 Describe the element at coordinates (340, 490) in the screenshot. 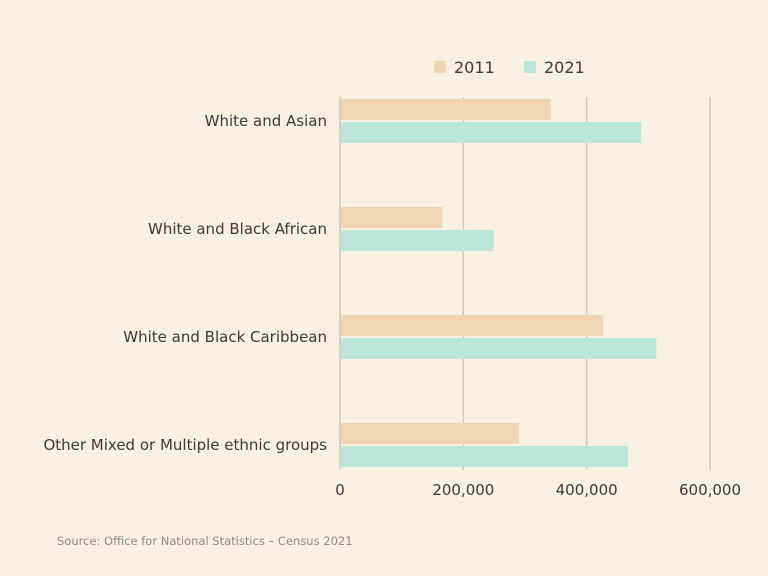

I see `x-tick-label: 0` at that location.